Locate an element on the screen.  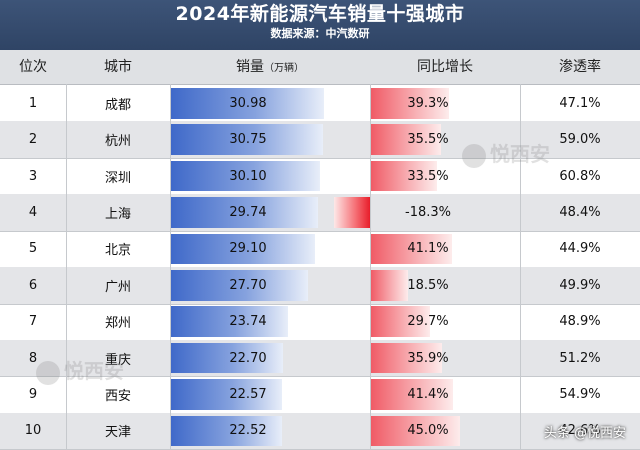
header: 2024年新能源汽车销量十强城市 数据来源：中汽数研 is located at coordinates (320, 25).